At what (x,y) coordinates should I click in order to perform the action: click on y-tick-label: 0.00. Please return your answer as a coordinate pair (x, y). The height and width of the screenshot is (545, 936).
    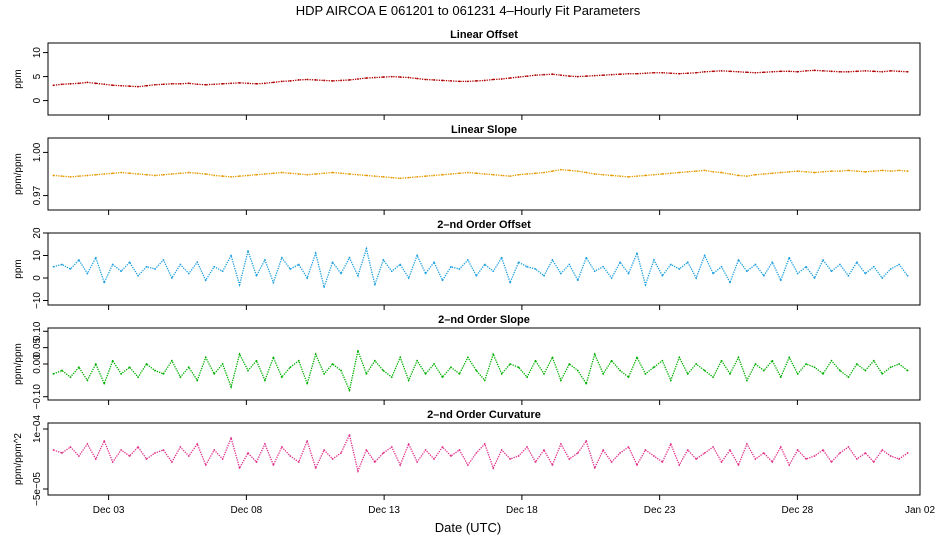
    Looking at the image, I should click on (37, 364).